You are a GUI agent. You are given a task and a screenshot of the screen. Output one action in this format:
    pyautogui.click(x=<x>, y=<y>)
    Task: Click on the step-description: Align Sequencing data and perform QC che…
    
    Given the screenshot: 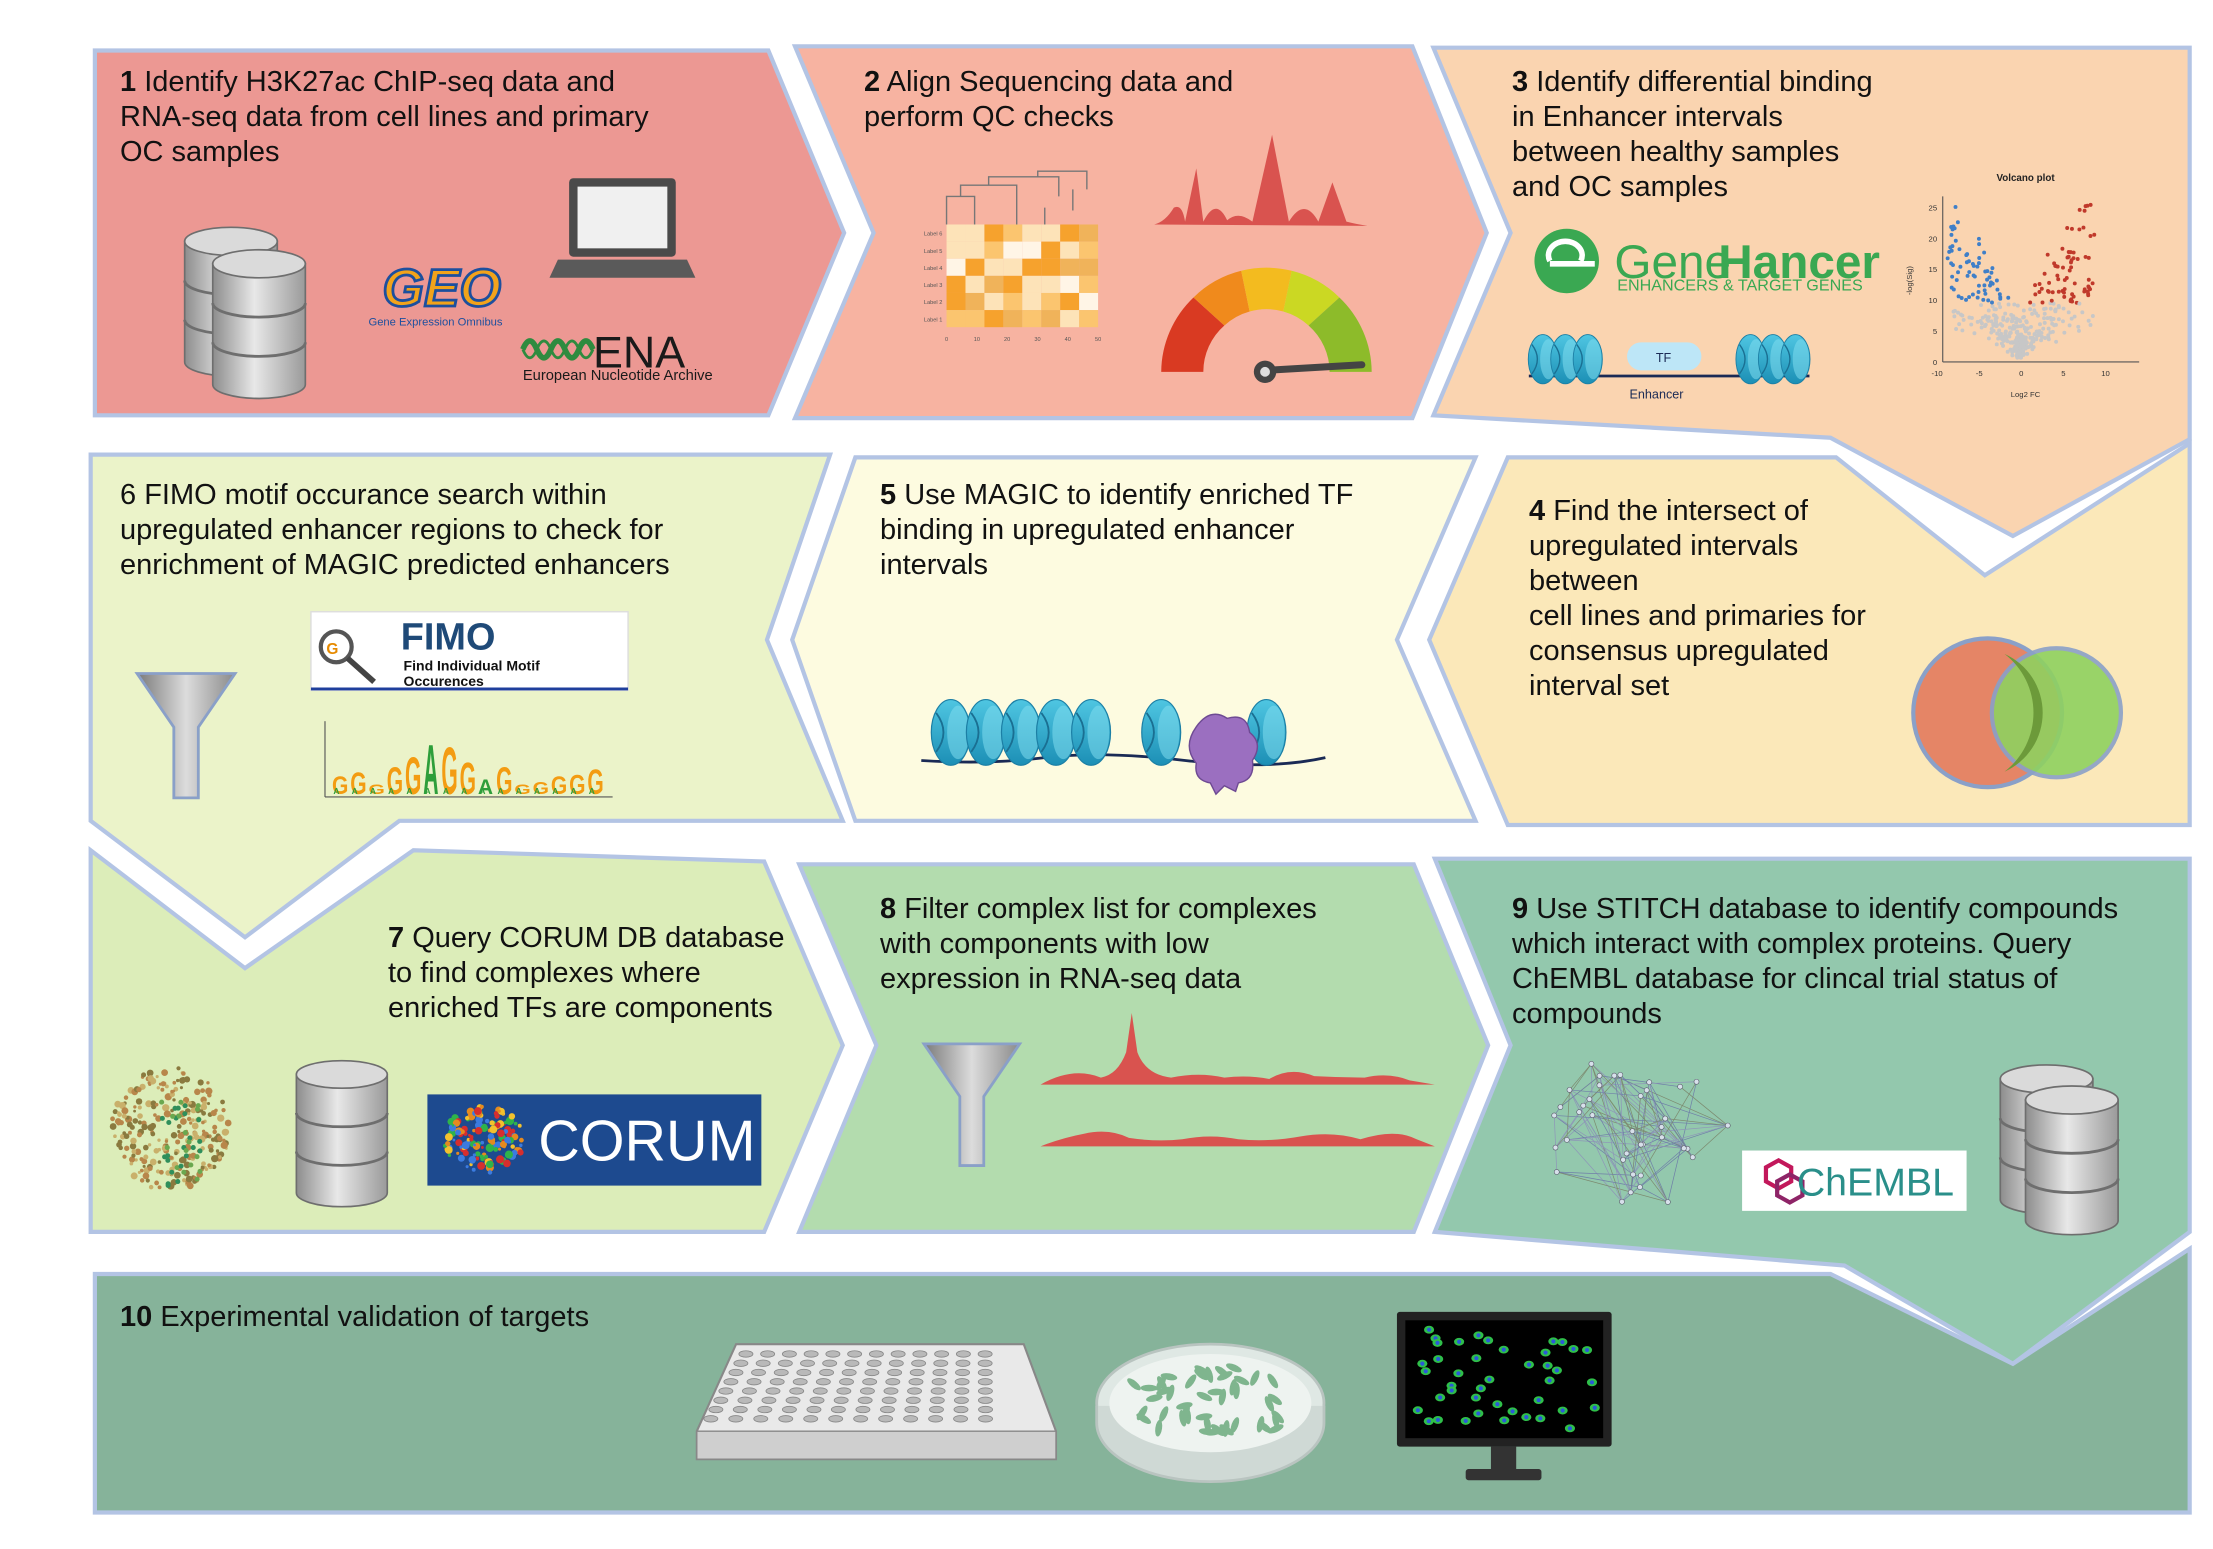 What is the action you would take?
    pyautogui.click(x=1049, y=99)
    